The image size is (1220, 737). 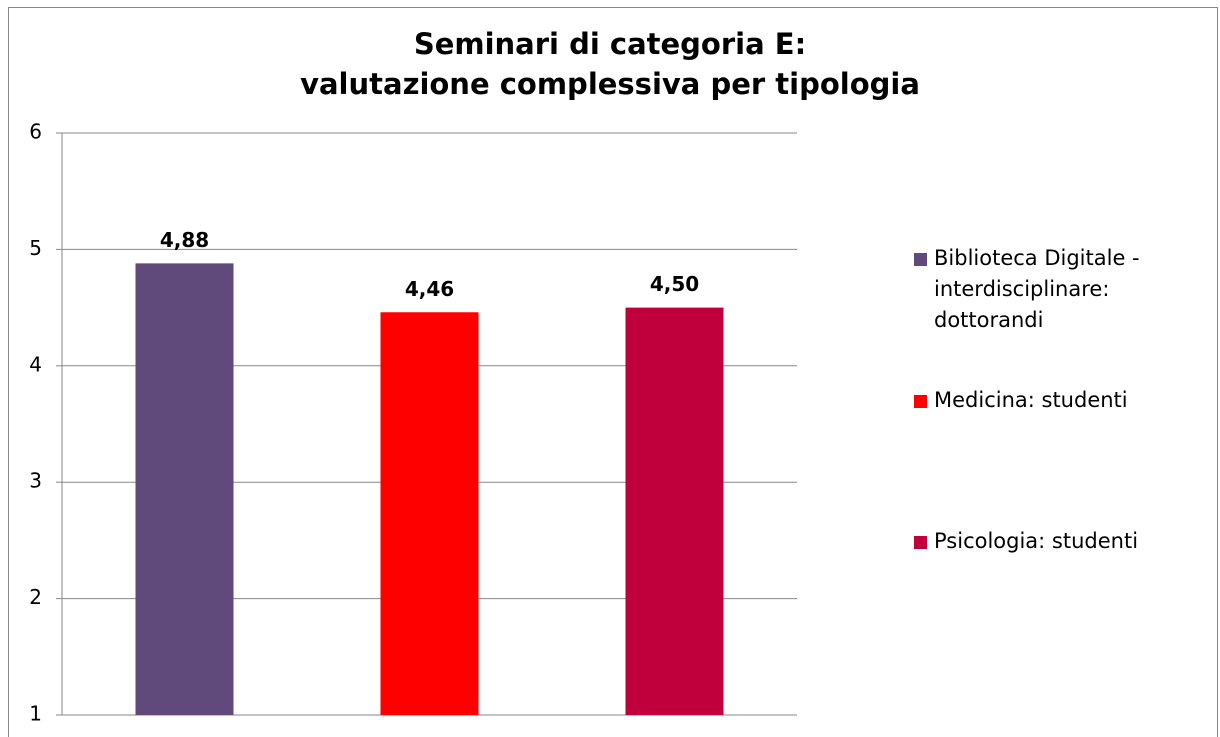 What do you see at coordinates (35, 714) in the screenshot?
I see `y-tick-label: 1` at bounding box center [35, 714].